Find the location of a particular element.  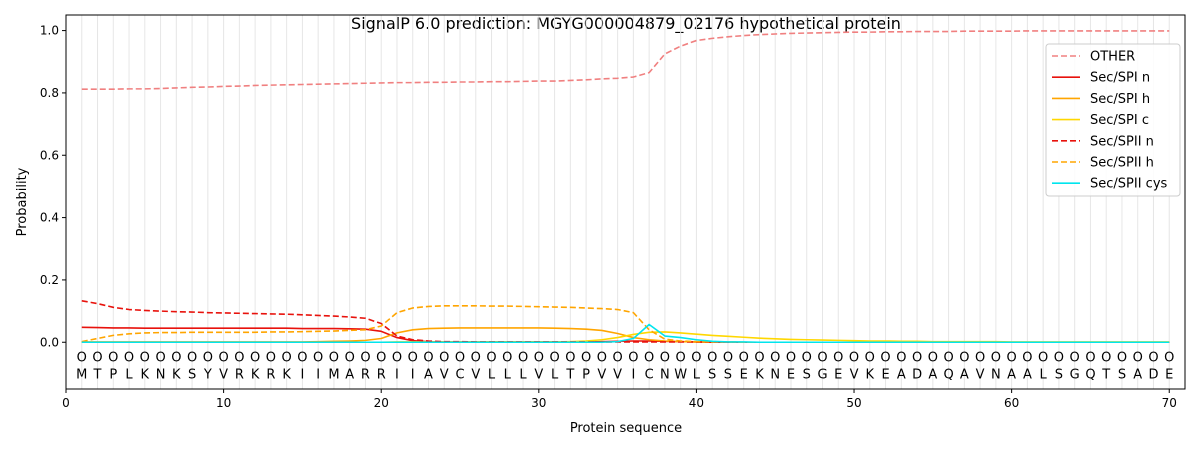

series-line-sec-spii-cys is located at coordinates (625, 333).